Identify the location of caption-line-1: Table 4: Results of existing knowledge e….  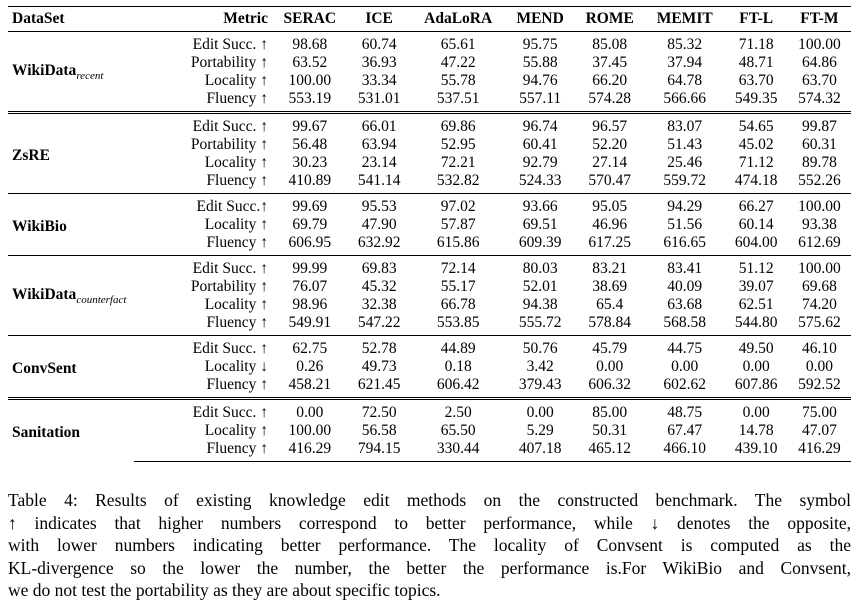
(429, 500).